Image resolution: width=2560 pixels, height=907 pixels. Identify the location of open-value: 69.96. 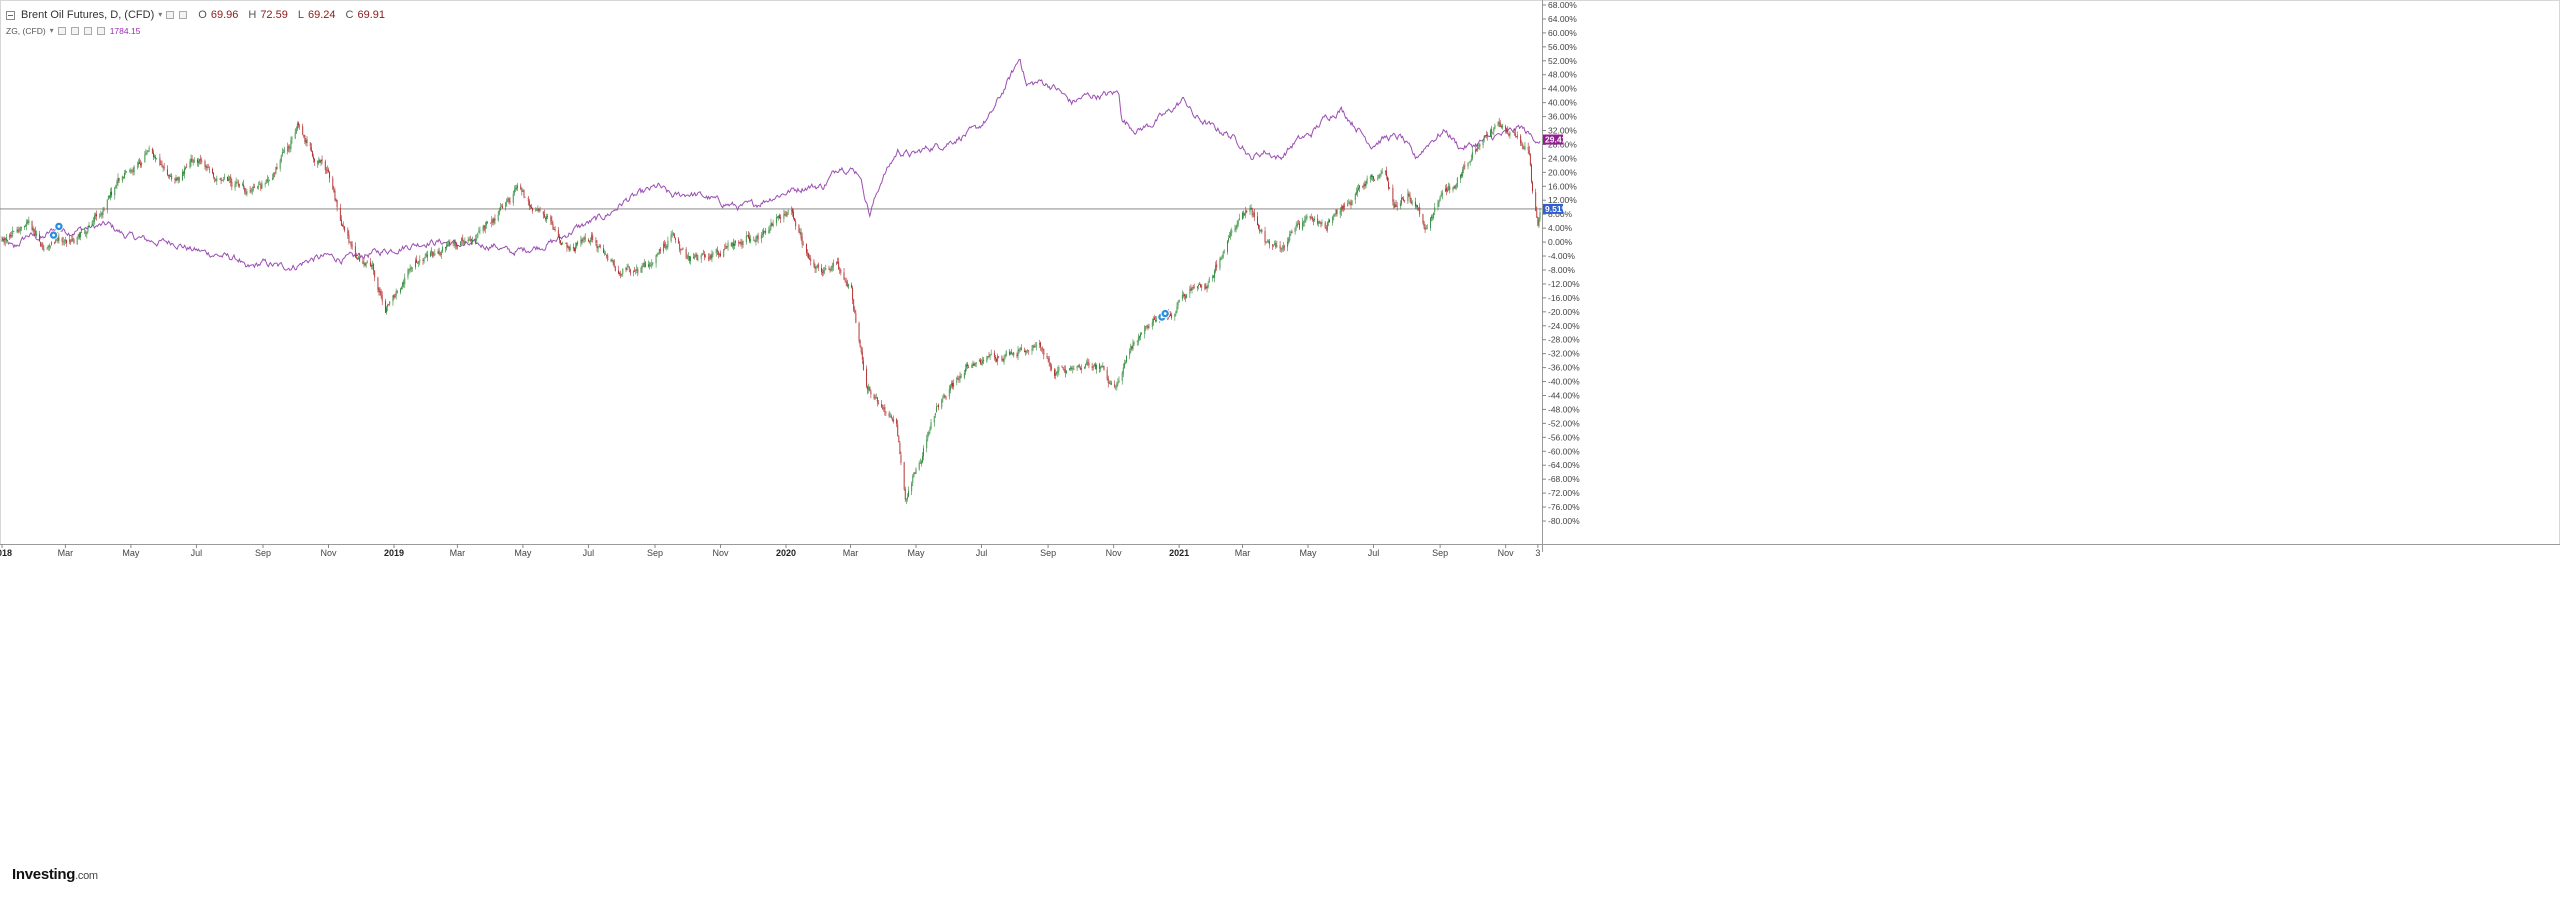
(224, 15).